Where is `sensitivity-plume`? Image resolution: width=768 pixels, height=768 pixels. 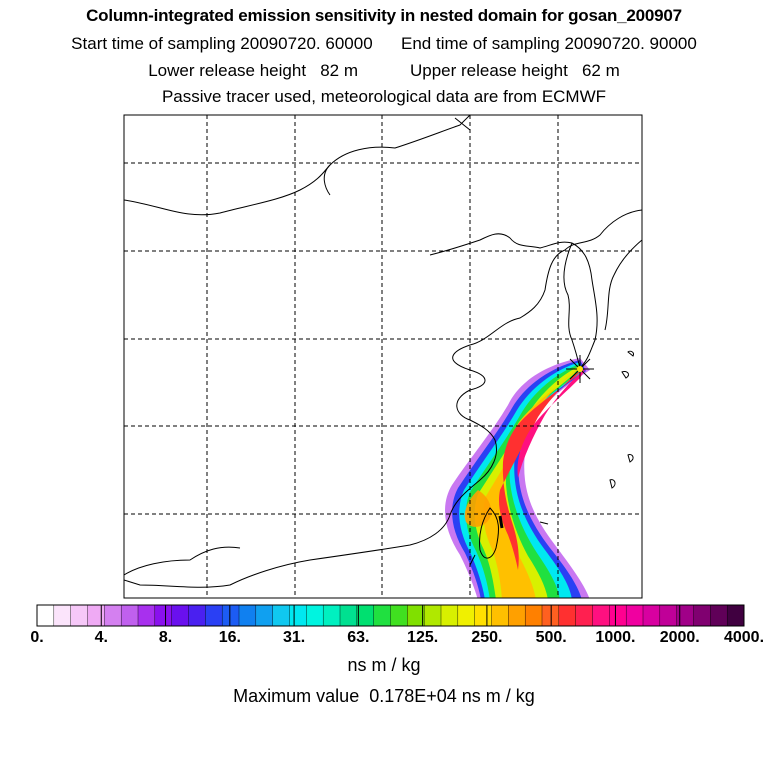 sensitivity-plume is located at coordinates (517, 478).